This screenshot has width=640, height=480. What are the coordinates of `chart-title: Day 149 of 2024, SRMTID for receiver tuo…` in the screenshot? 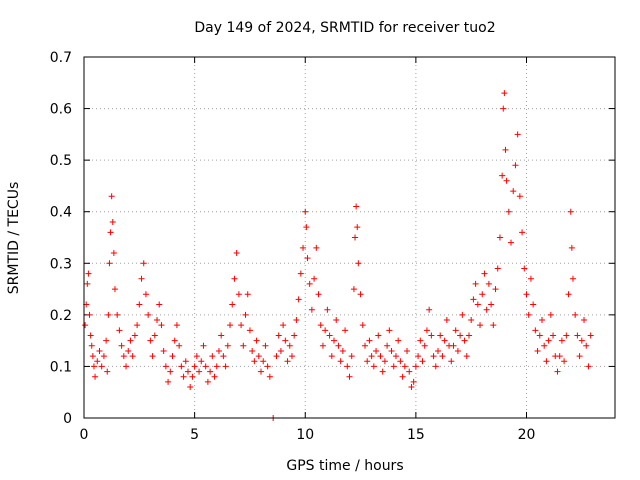 It's located at (344, 28).